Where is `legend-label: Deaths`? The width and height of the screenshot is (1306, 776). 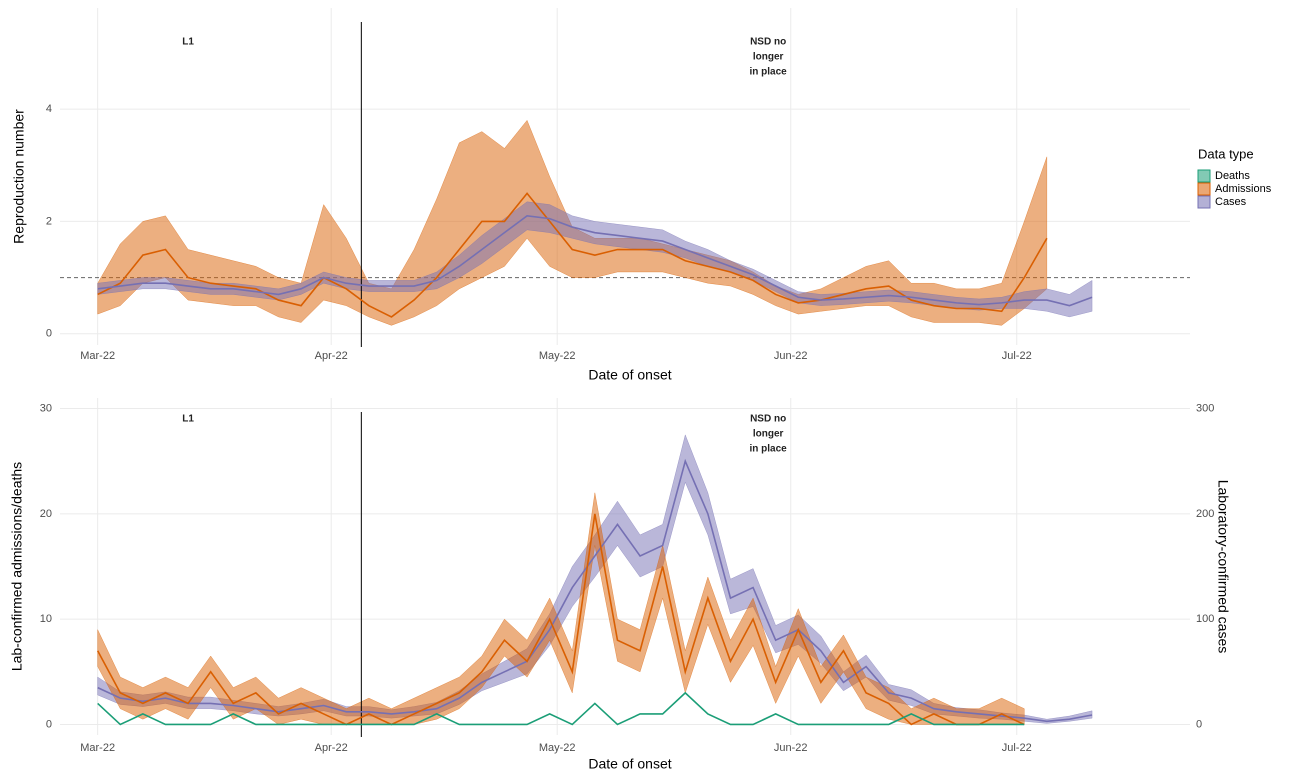
legend-label: Deaths is located at coordinates (1232, 176).